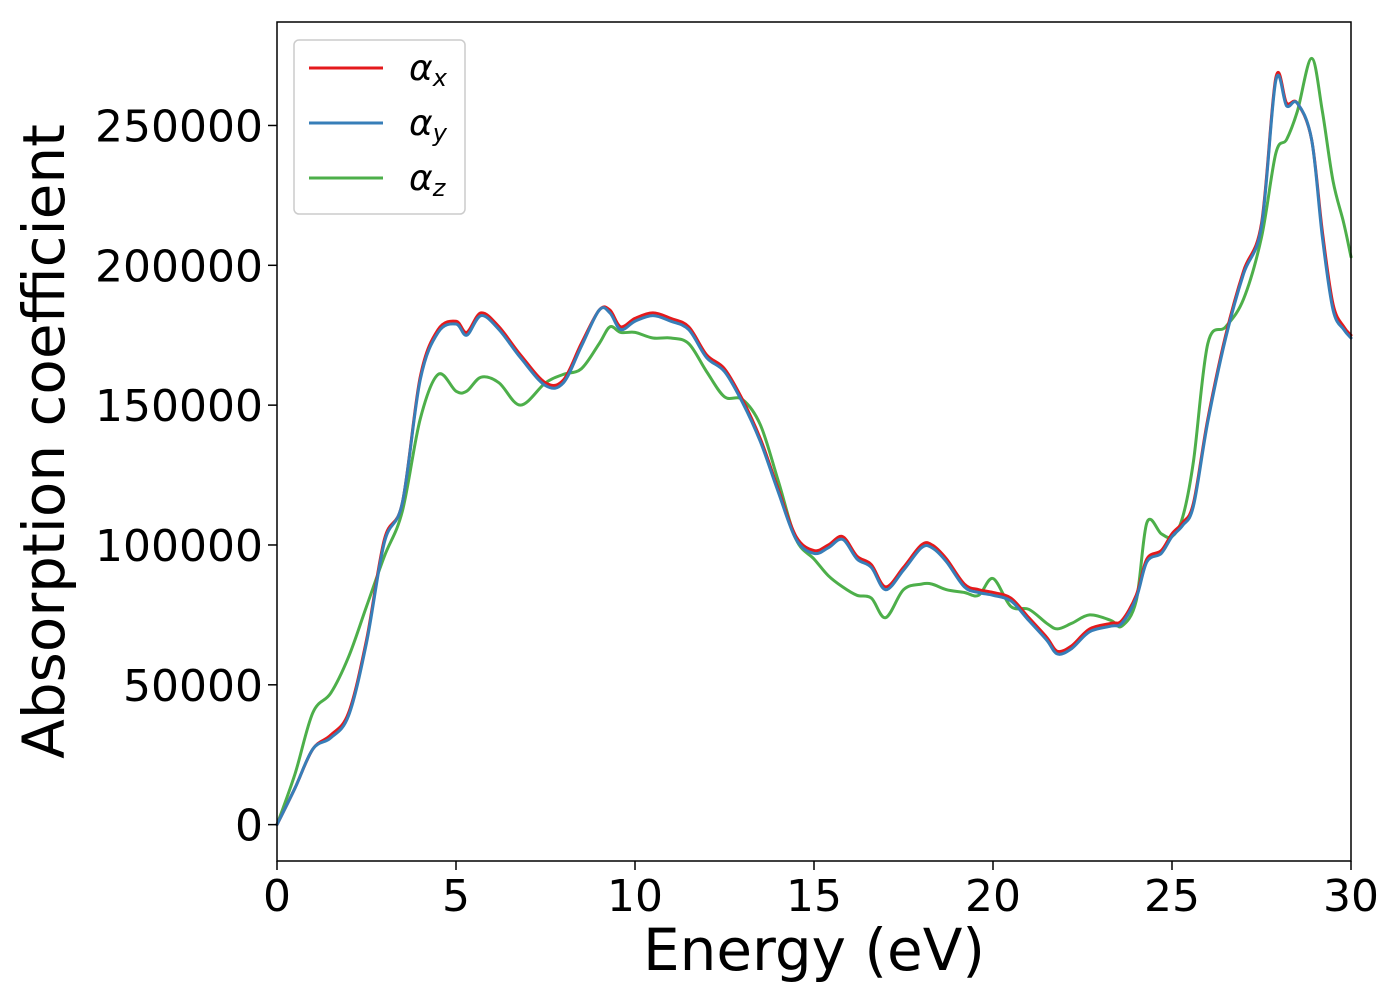 The width and height of the screenshot is (1400, 1000). Describe the element at coordinates (249, 826) in the screenshot. I see `y-tick-label: 0` at that location.